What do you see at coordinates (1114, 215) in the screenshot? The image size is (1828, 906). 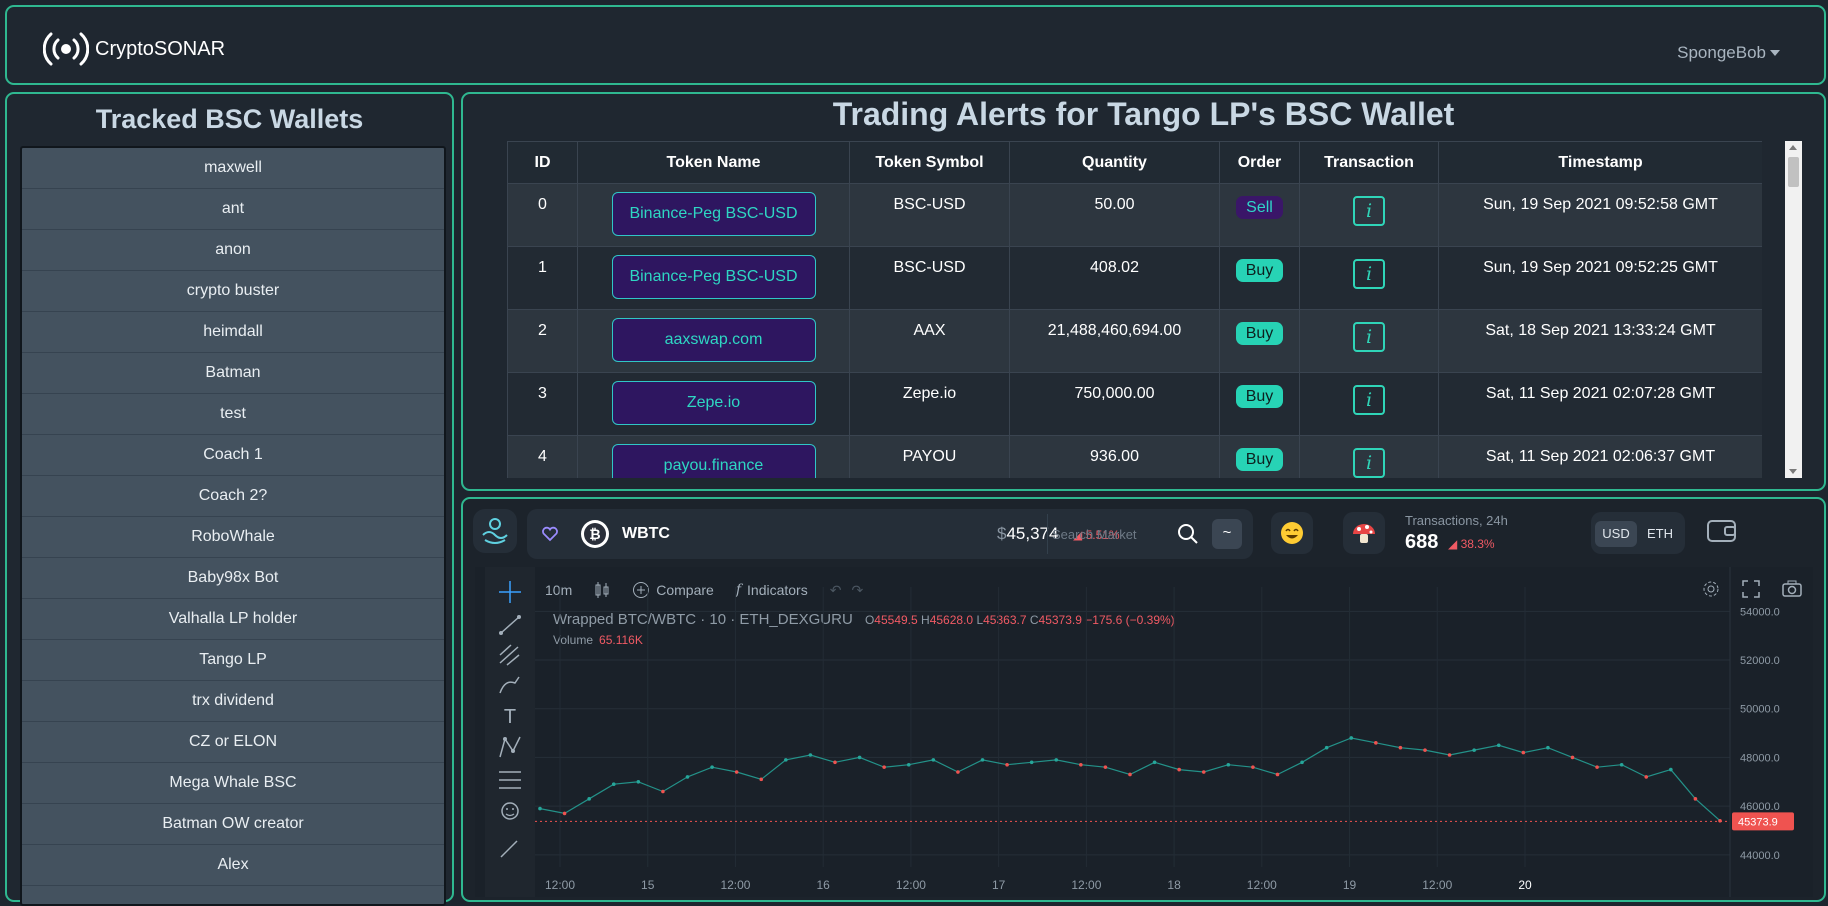 I see `cell-quantity: 50.00` at bounding box center [1114, 215].